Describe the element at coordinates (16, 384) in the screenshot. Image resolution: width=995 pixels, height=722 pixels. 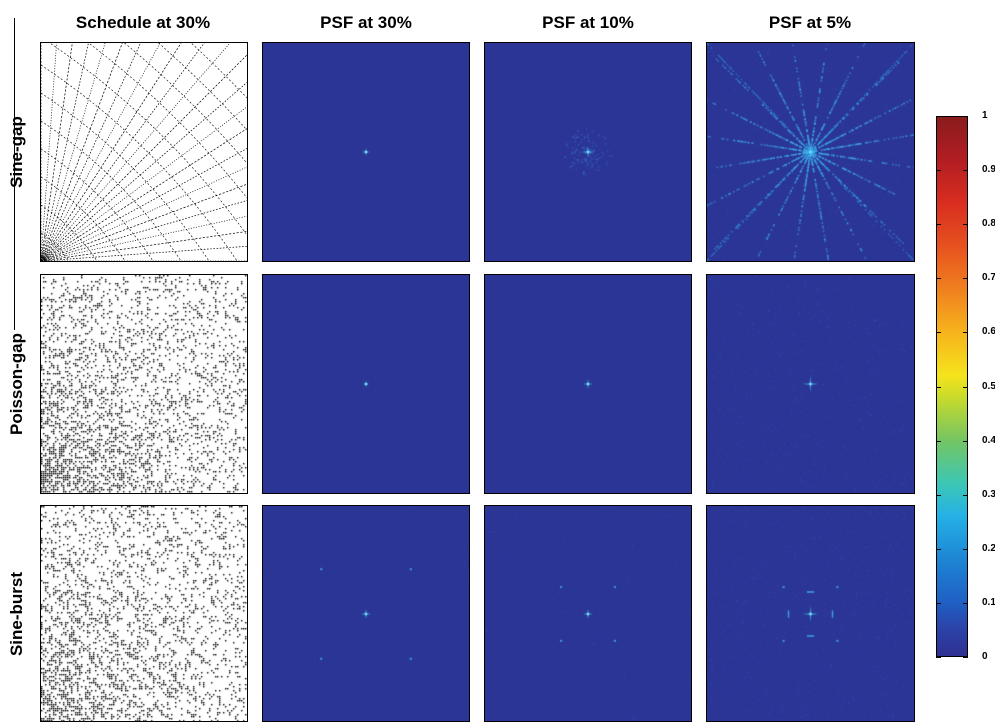
I see `row-title-poisson-gap: Poisson-gap` at that location.